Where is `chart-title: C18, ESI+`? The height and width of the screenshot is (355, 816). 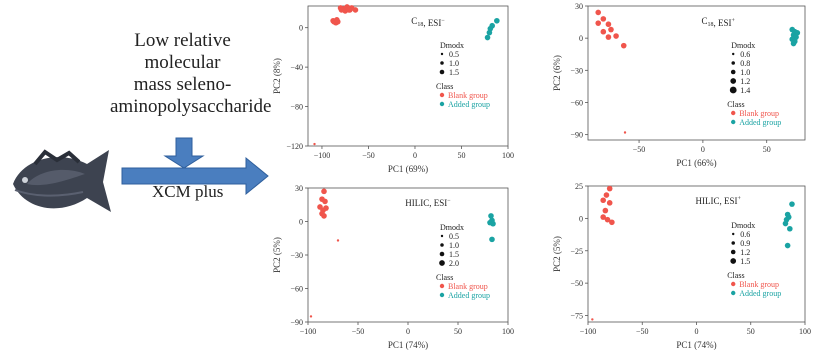 chart-title: C18, ESI+ is located at coordinates (718, 22).